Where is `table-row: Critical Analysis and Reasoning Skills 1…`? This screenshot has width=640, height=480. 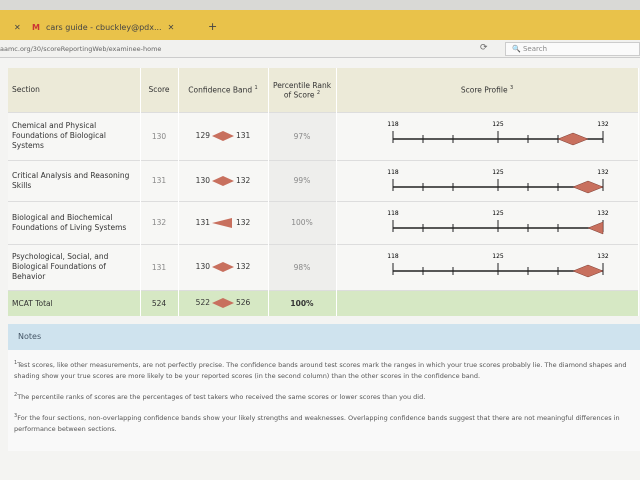
table-row: Critical Analysis and Reasoning Skills 1… is located at coordinates (323, 180).